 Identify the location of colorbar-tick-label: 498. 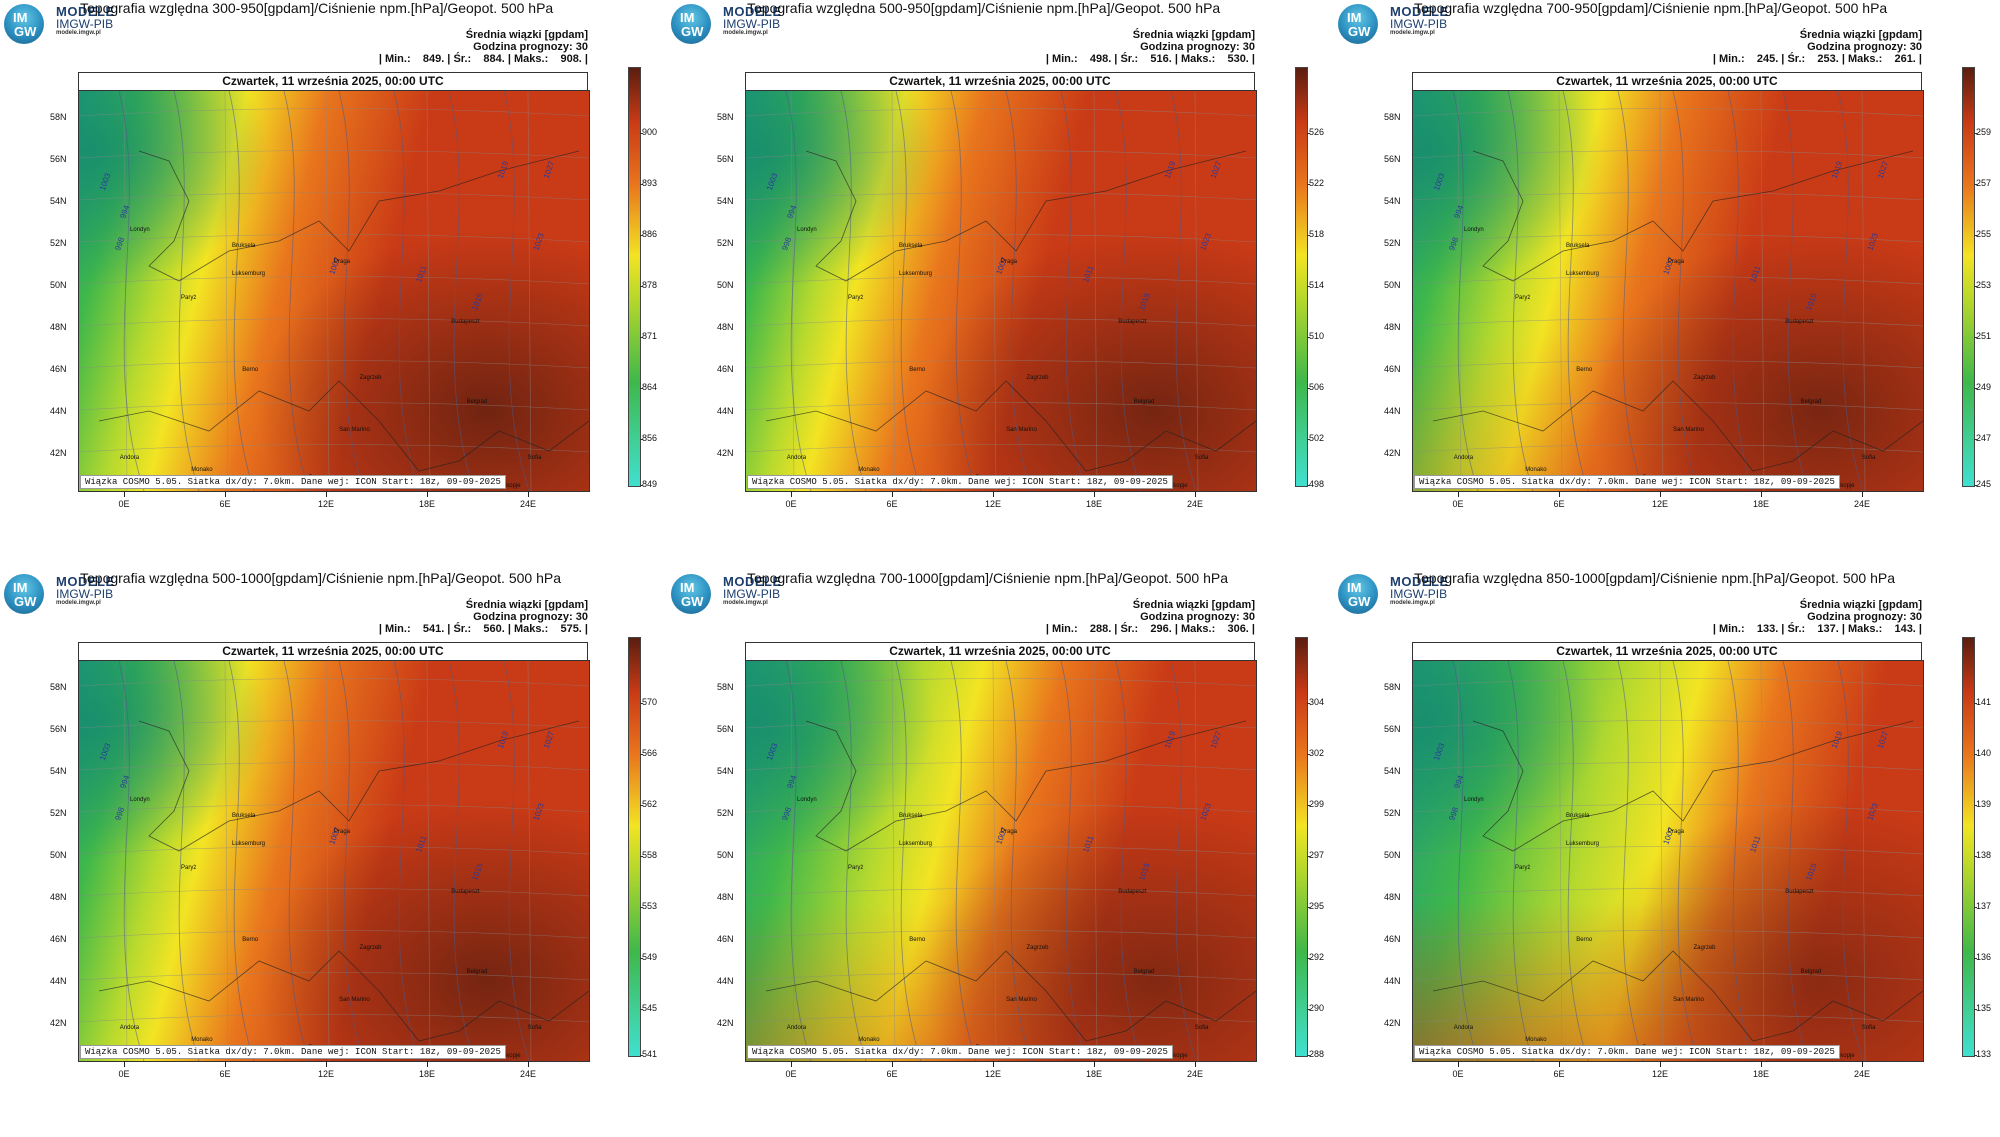
(1317, 484).